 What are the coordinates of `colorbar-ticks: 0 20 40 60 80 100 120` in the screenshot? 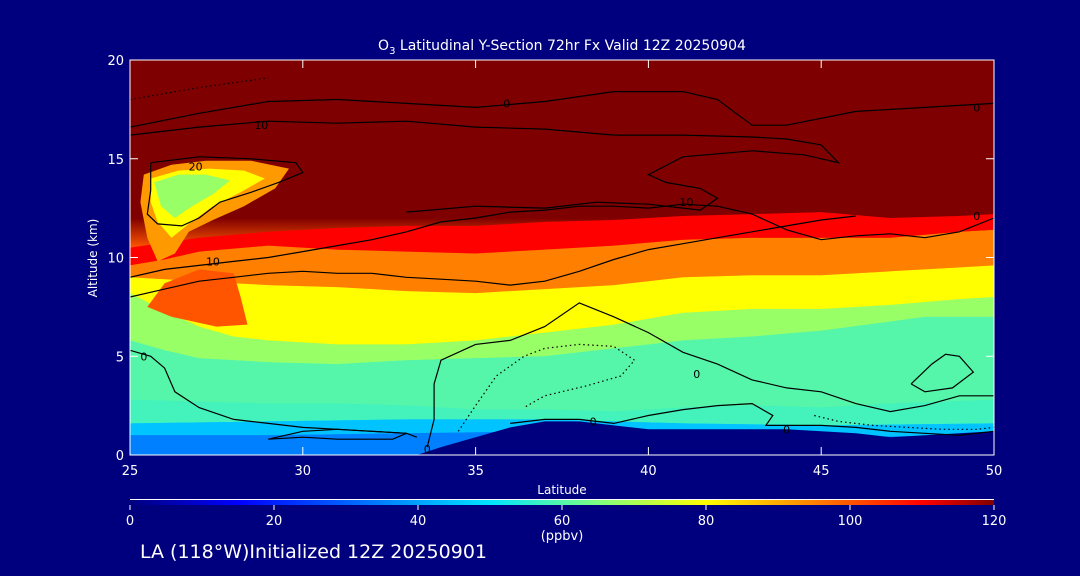 It's located at (566, 517).